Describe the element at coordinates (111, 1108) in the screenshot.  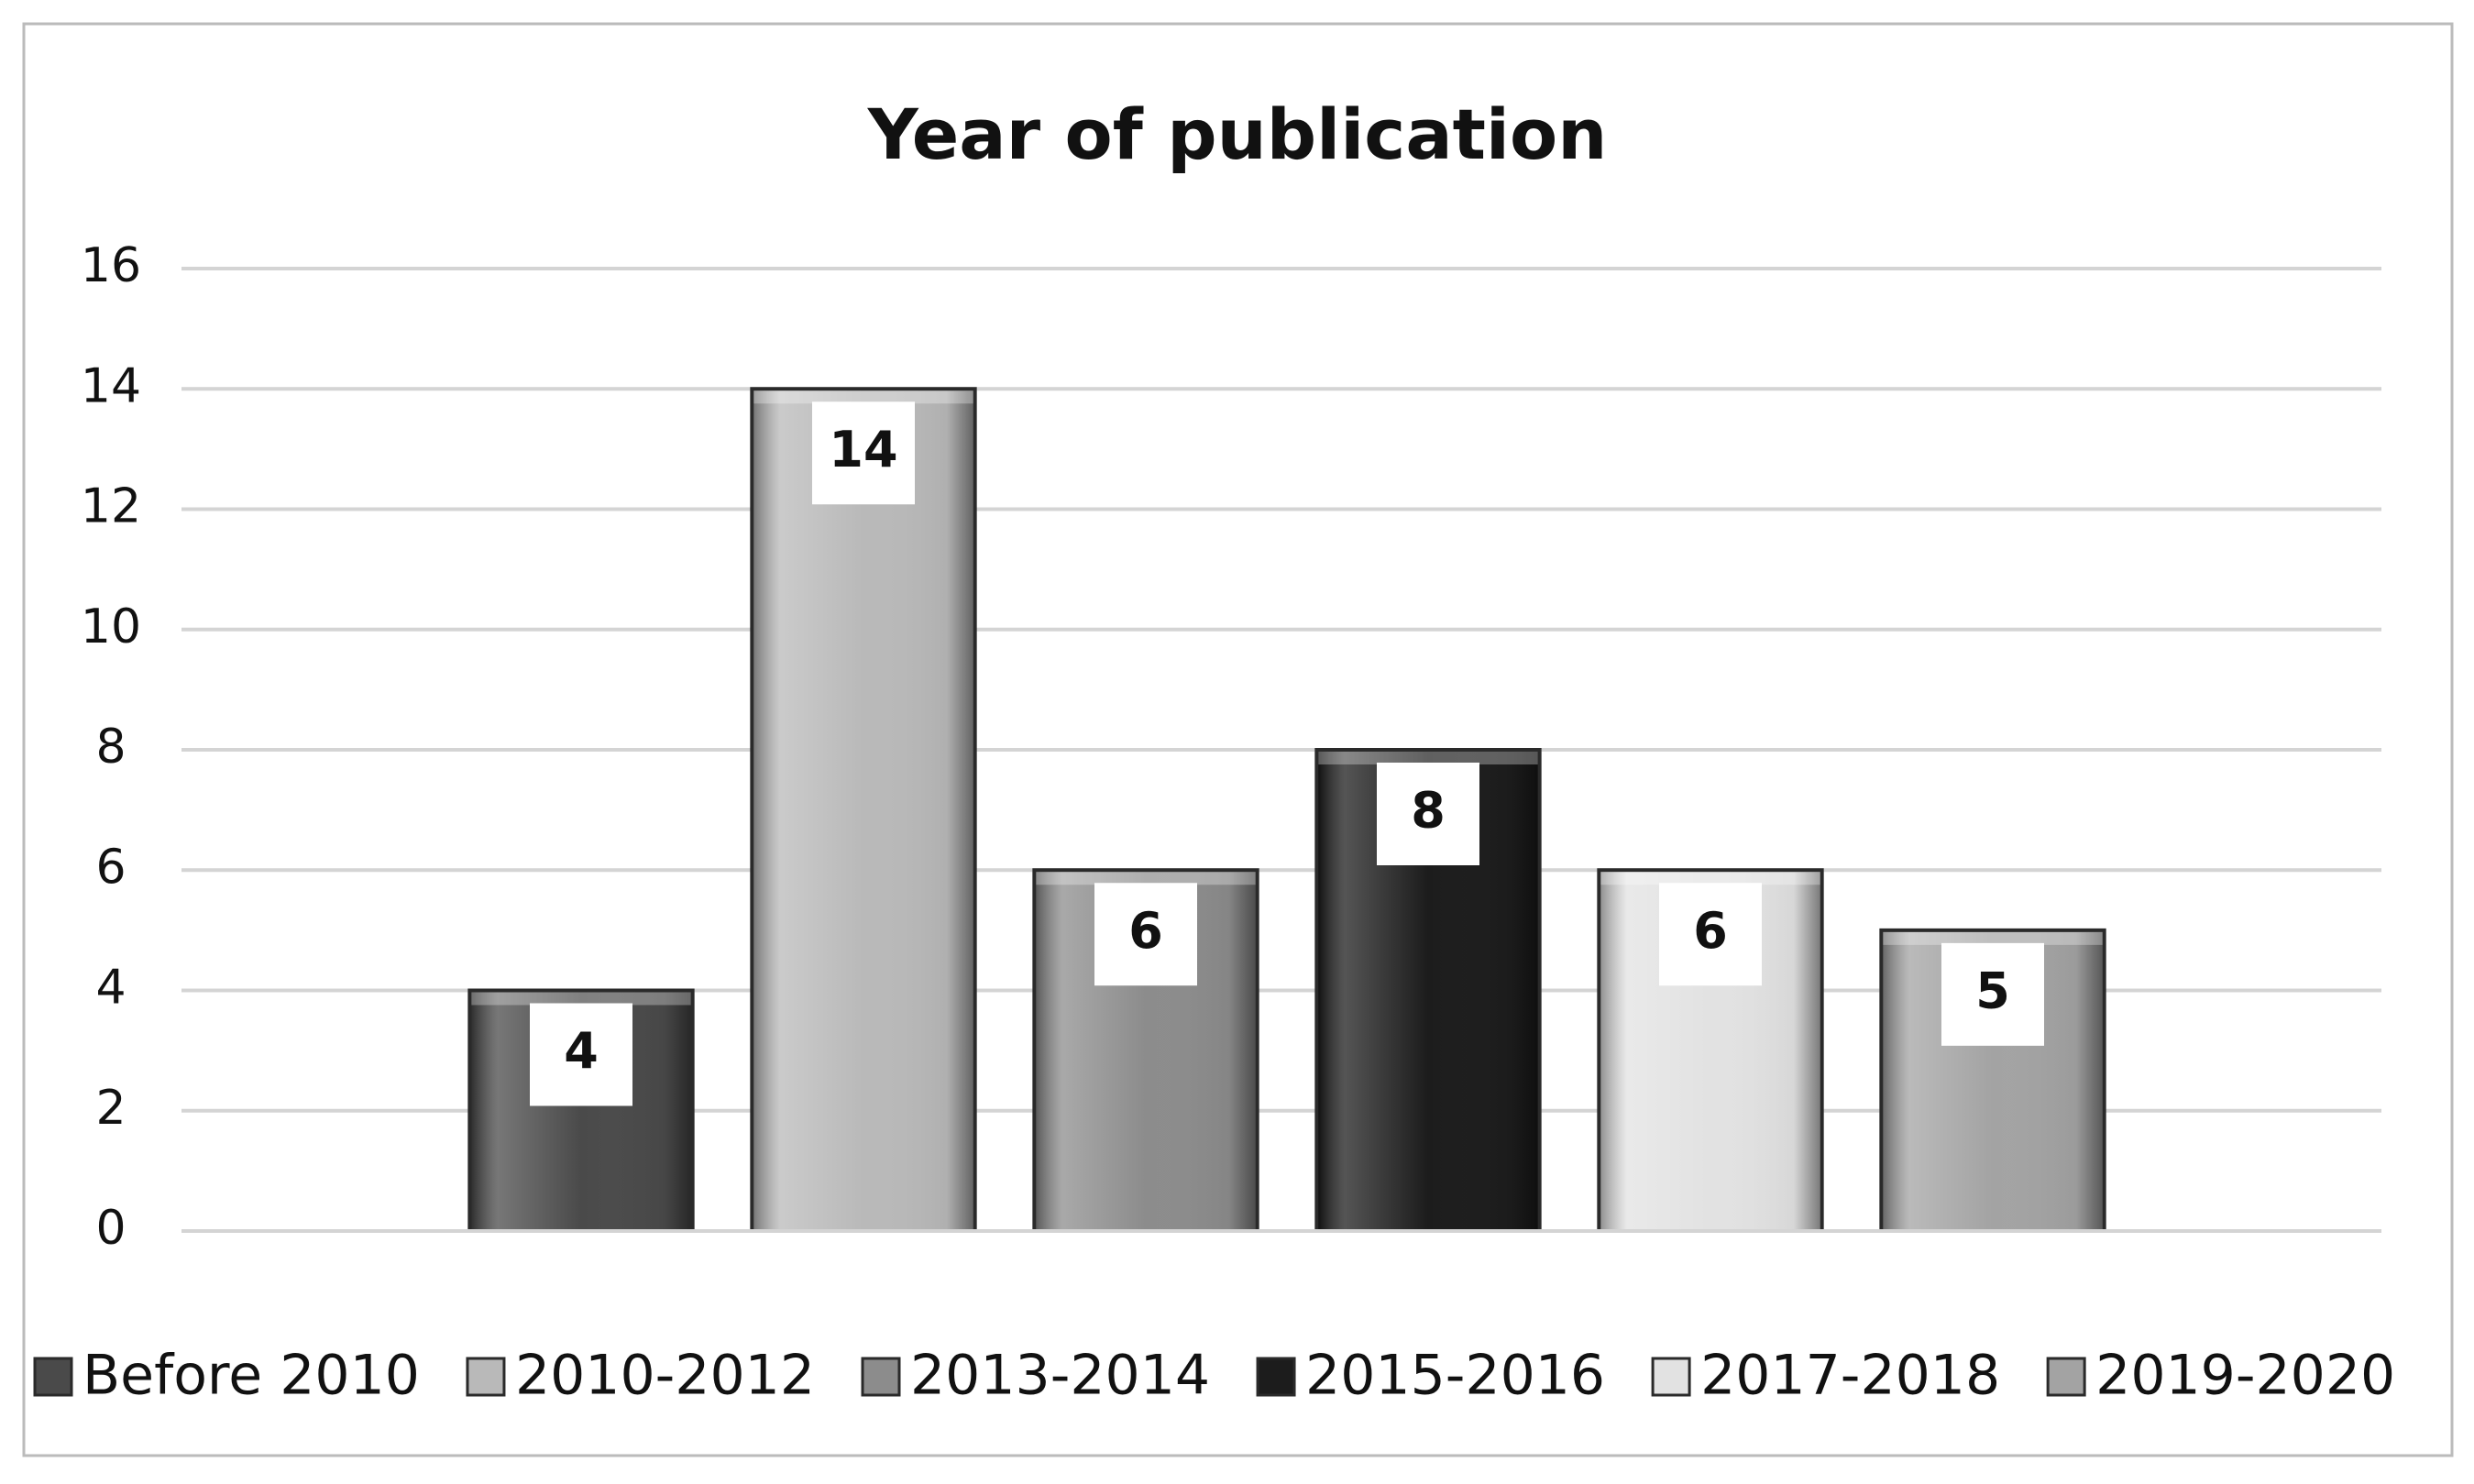
I see `y-tick-label: 2` at that location.